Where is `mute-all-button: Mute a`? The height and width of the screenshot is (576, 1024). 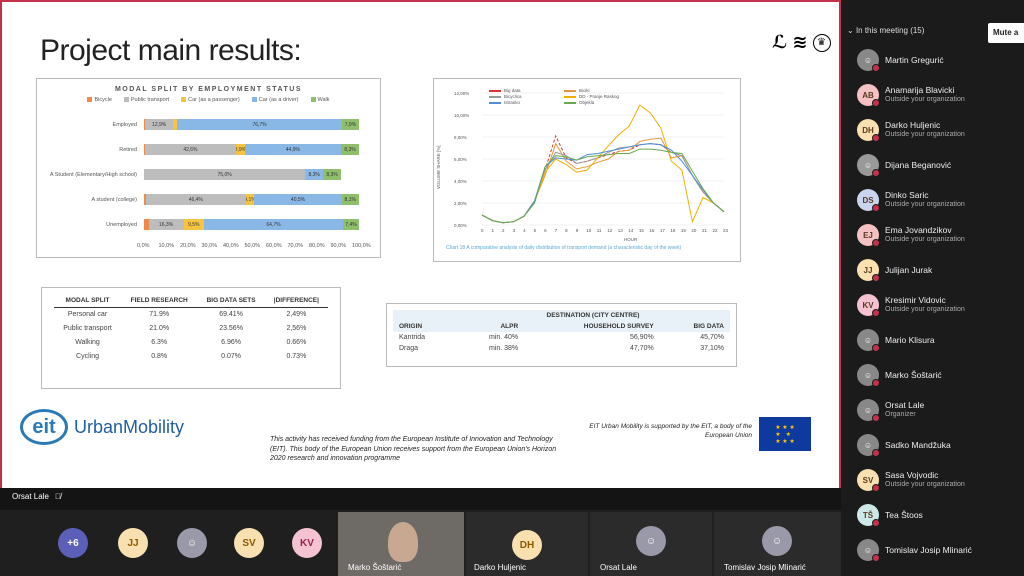
mute-all-button: Mute a is located at coordinates (1006, 33).